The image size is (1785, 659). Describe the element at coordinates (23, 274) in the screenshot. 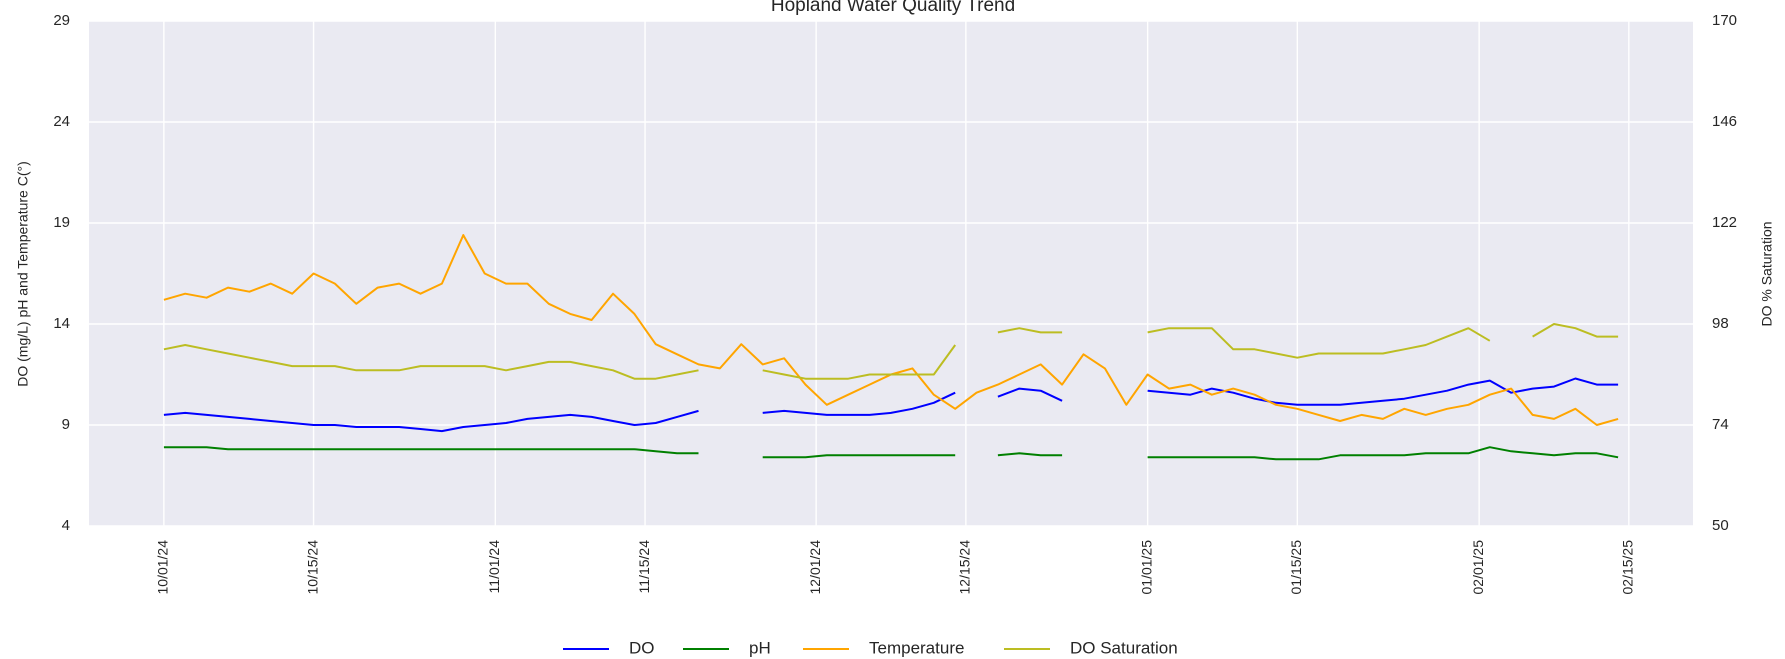

I see `y-axis-label: DO (mg/L) pH and Temperature C(°)` at that location.